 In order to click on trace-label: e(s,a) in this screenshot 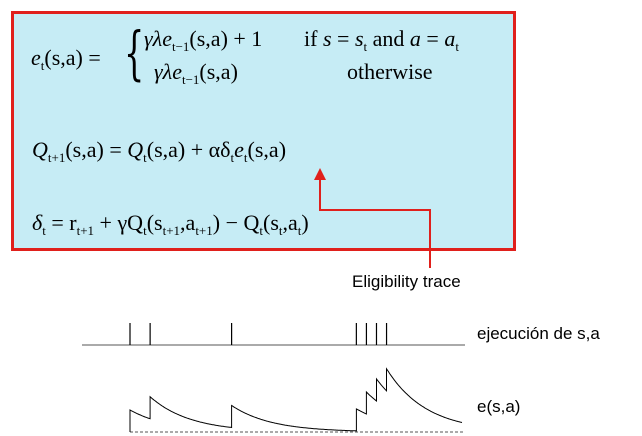, I will do `click(499, 406)`.